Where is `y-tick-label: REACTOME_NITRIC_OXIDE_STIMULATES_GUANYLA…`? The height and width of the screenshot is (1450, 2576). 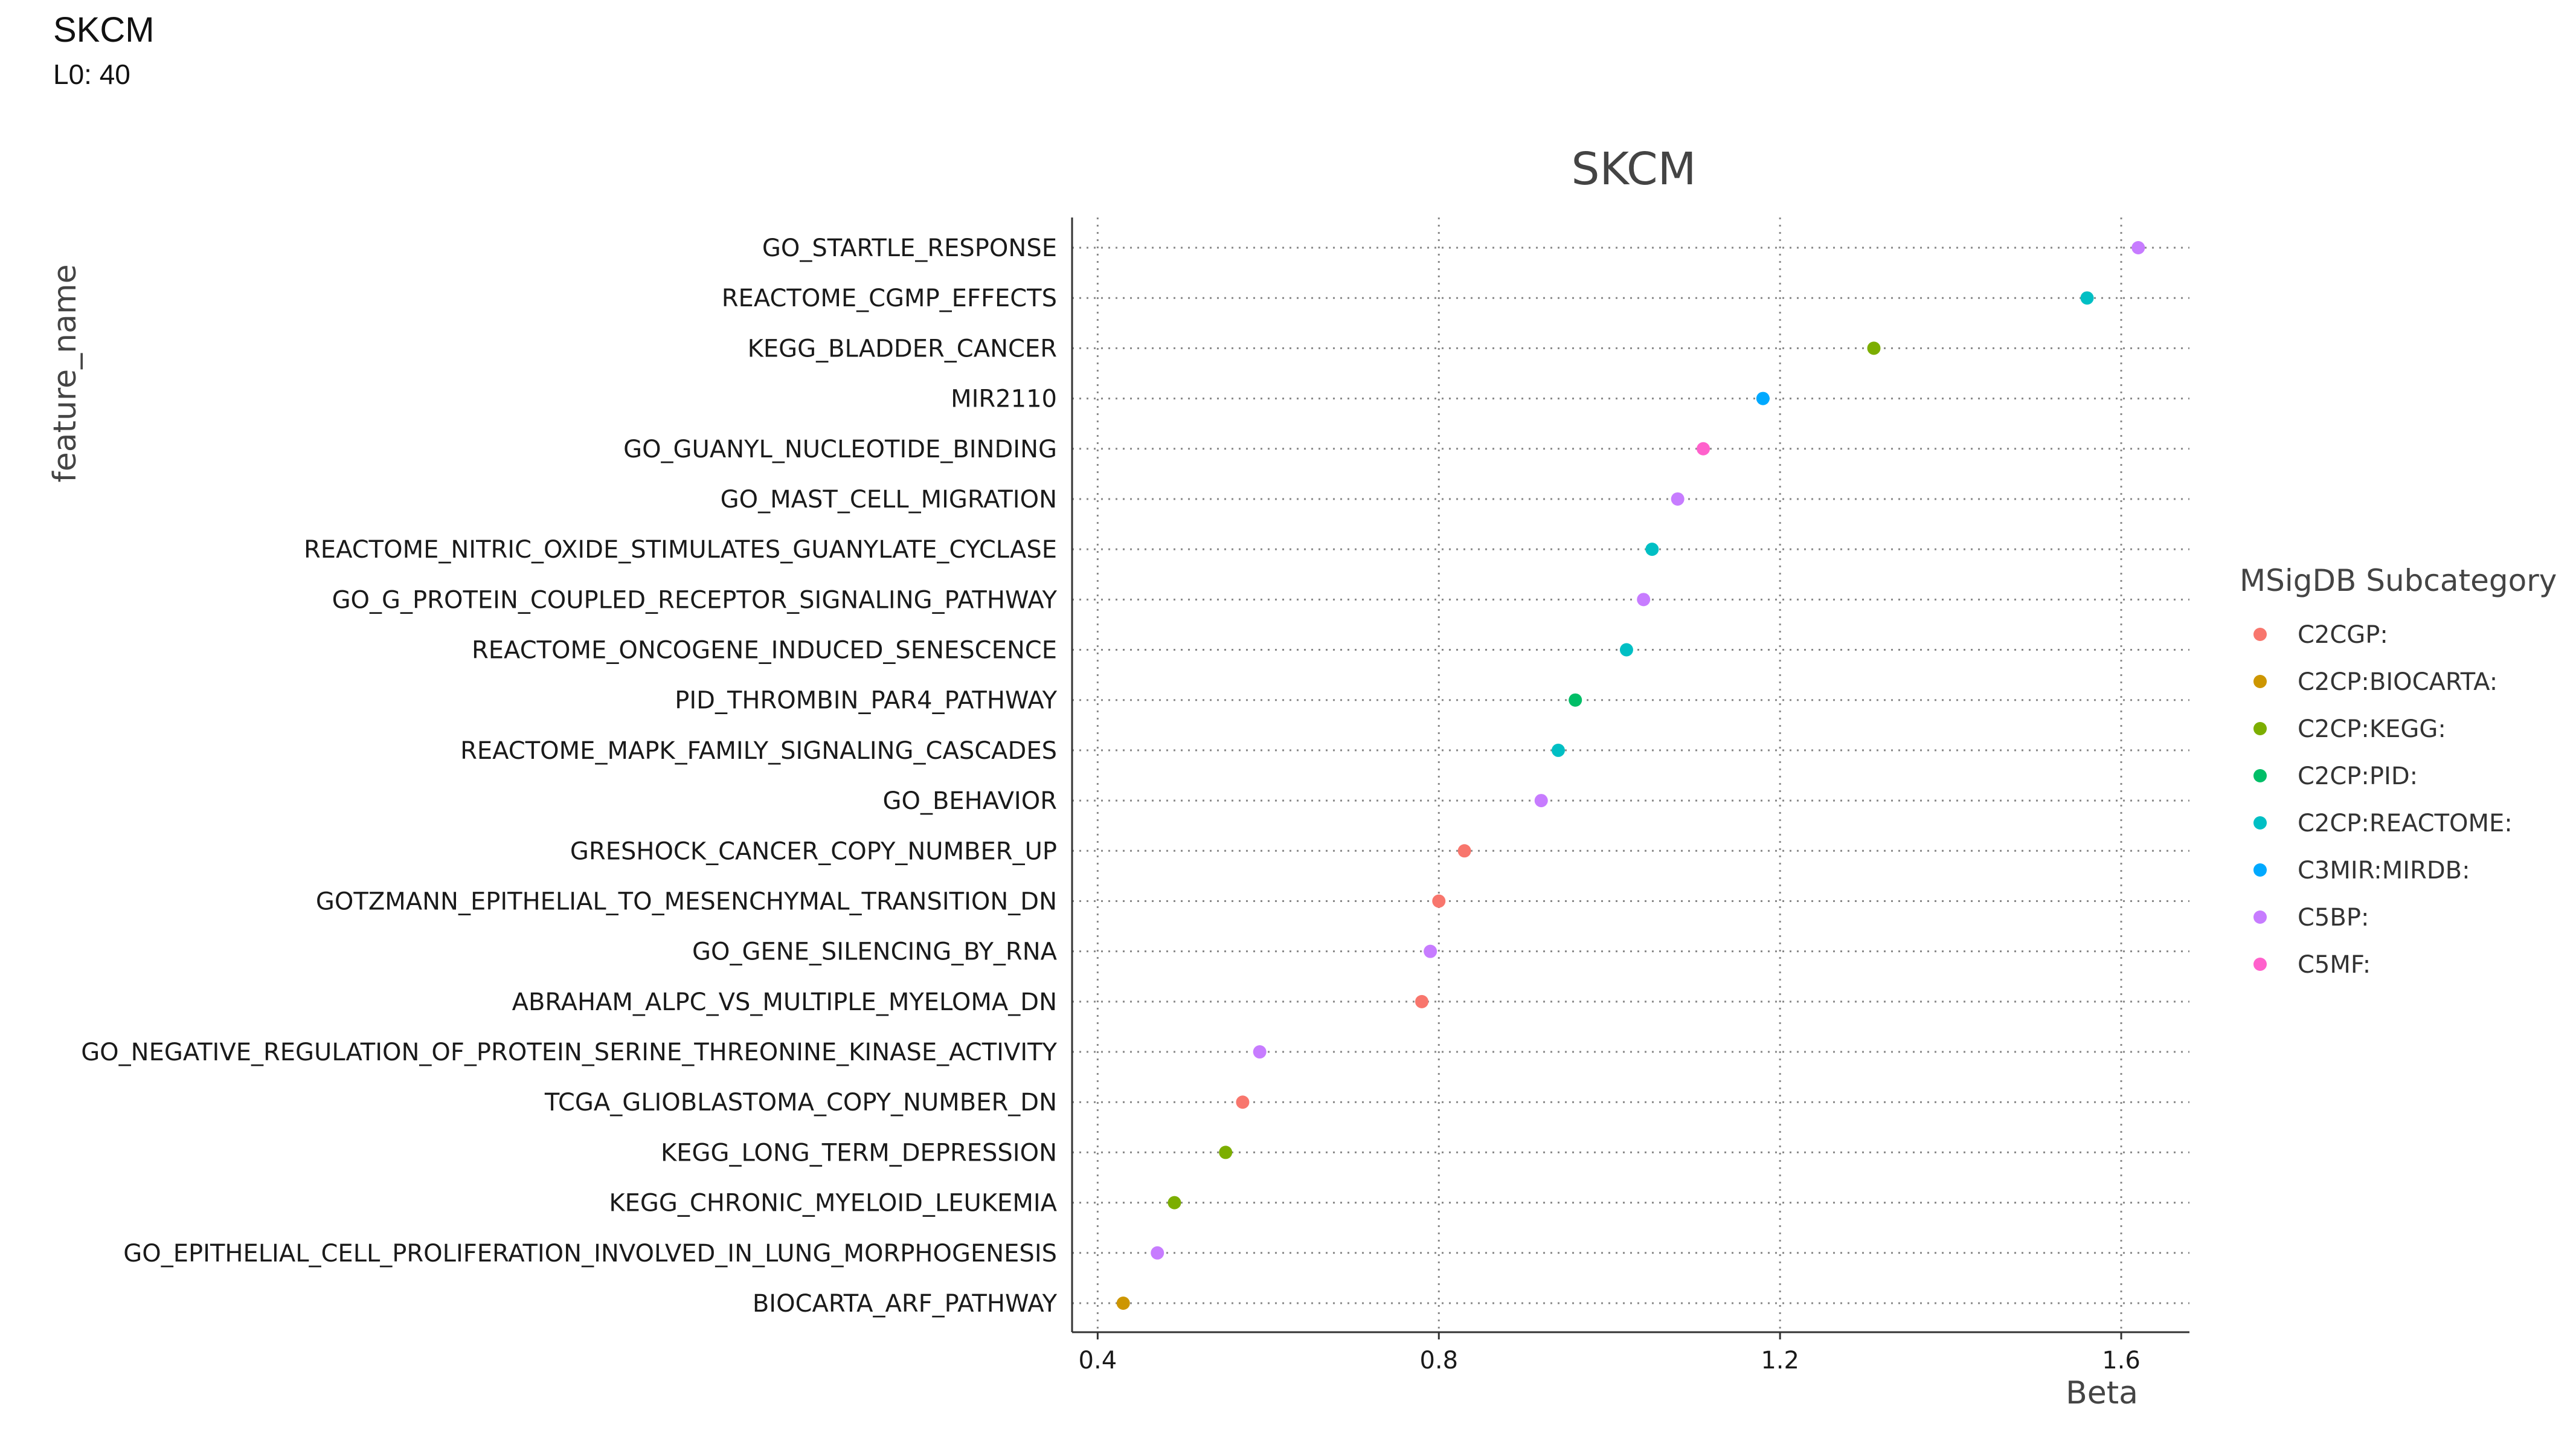 y-tick-label: REACTOME_NITRIC_OXIDE_STIMULATES_GUANYLA… is located at coordinates (680, 550).